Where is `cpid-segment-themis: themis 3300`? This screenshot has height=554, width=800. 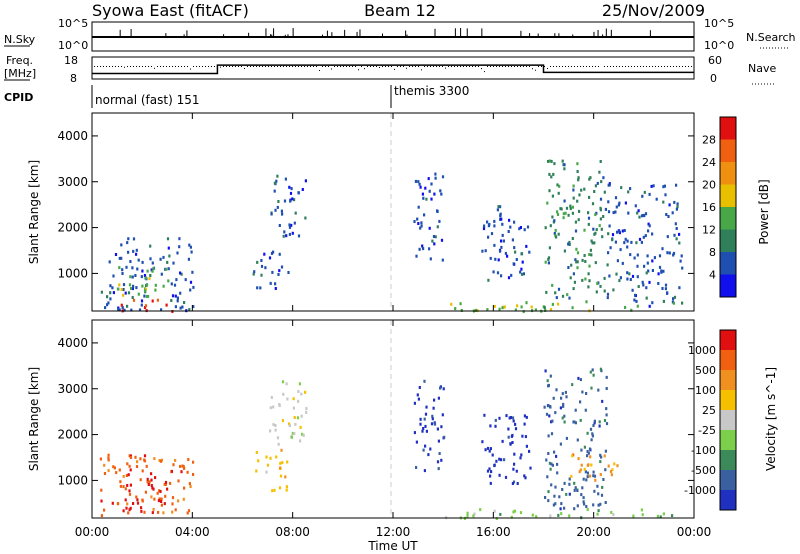
cpid-segment-themis: themis 3300 is located at coordinates (431, 91).